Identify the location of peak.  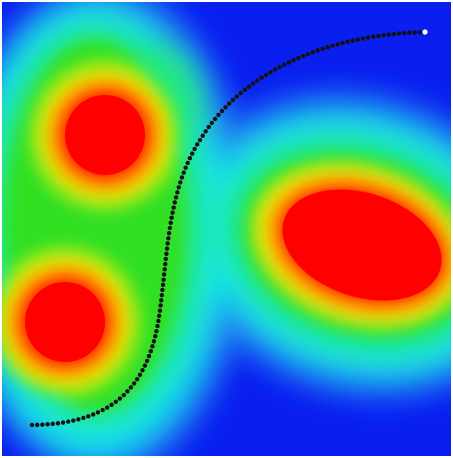
(105, 135).